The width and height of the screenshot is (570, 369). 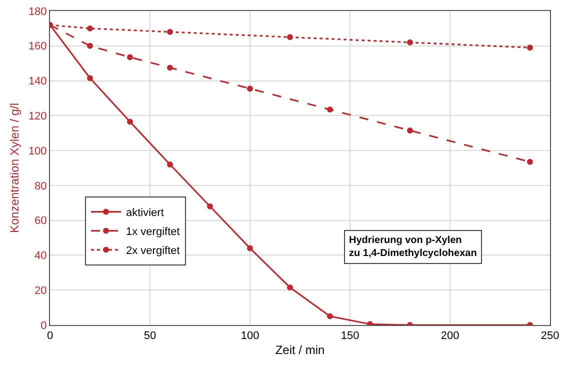 I want to click on y-tick-label: 120, so click(x=37, y=116).